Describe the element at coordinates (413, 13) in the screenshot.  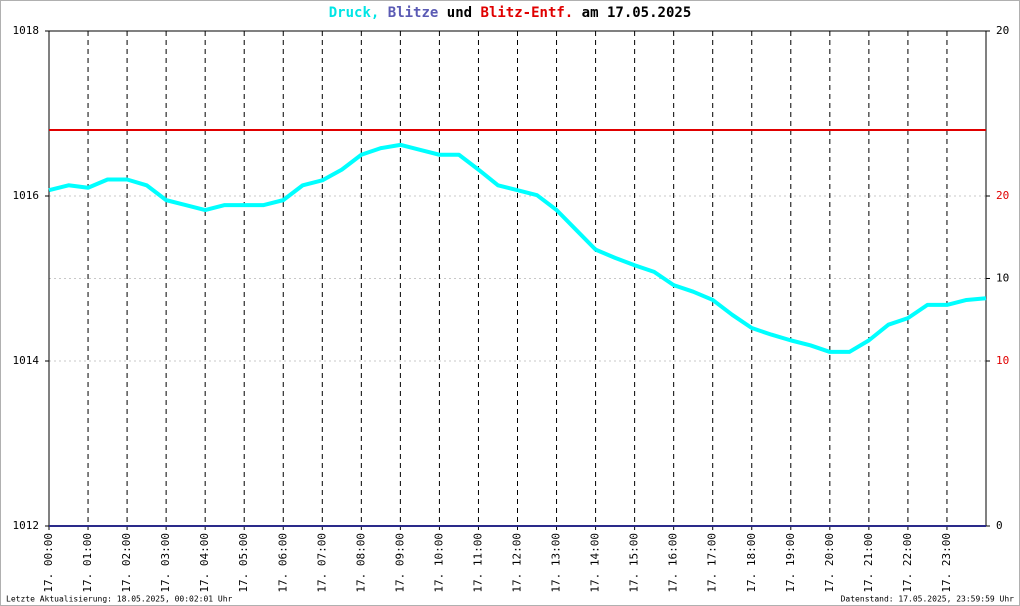
I see `title-part: Blitze` at that location.